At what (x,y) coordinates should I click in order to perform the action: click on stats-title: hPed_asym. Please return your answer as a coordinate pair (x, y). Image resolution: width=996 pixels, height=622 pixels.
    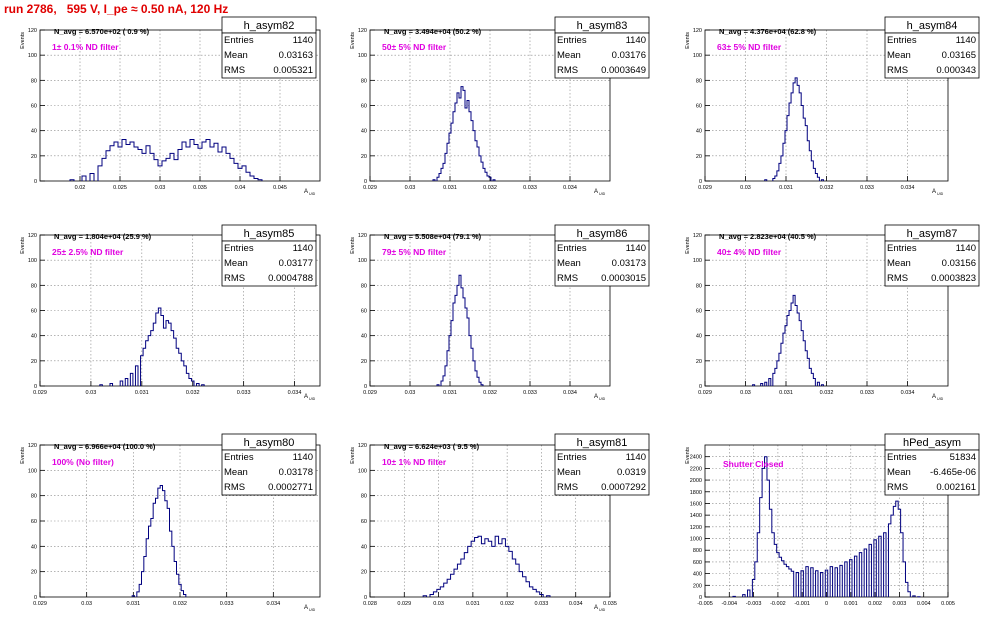
    Looking at the image, I should click on (932, 443).